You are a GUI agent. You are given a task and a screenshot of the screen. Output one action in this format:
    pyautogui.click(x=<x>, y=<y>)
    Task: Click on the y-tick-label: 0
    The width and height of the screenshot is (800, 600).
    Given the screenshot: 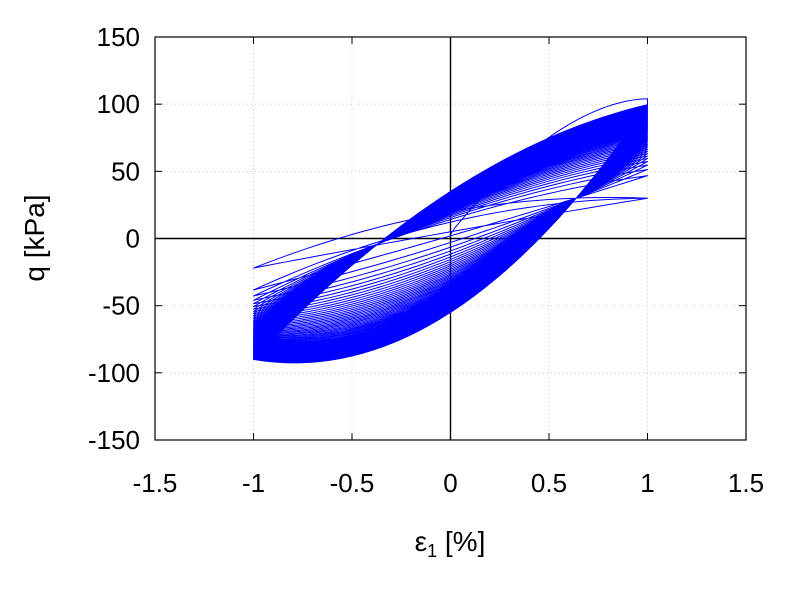 What is the action you would take?
    pyautogui.click(x=133, y=239)
    